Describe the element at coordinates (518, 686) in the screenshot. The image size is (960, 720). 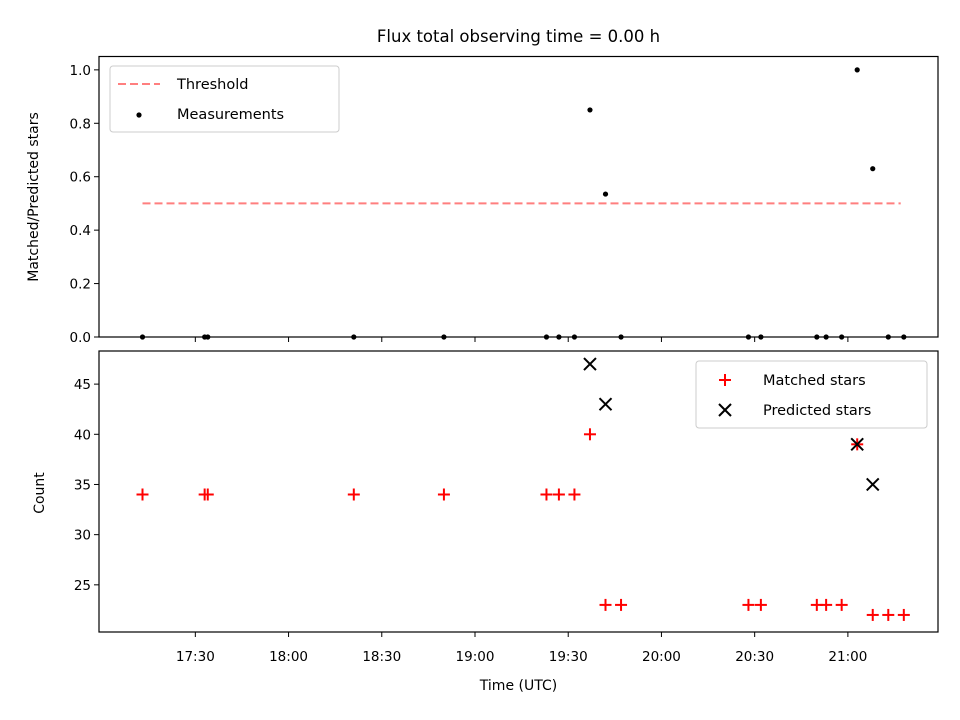
I see `time-x-axis-label: Time (UTC)` at that location.